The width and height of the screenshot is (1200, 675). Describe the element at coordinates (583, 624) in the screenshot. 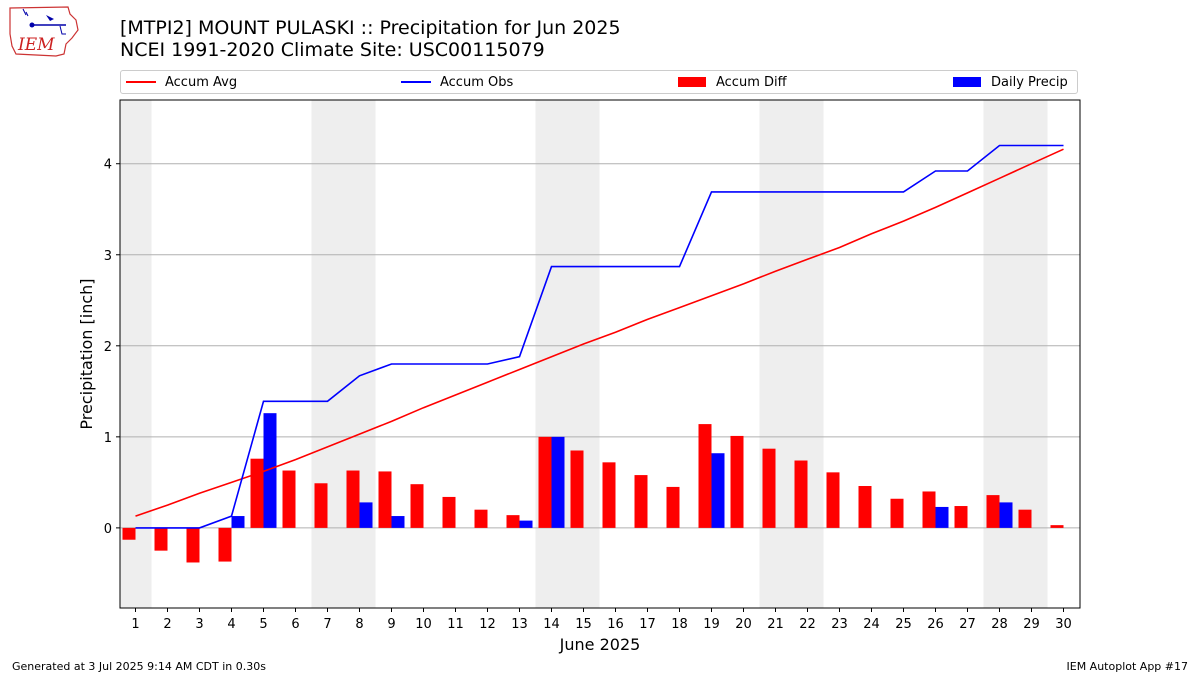

I see `xtick-label-15: 15` at that location.